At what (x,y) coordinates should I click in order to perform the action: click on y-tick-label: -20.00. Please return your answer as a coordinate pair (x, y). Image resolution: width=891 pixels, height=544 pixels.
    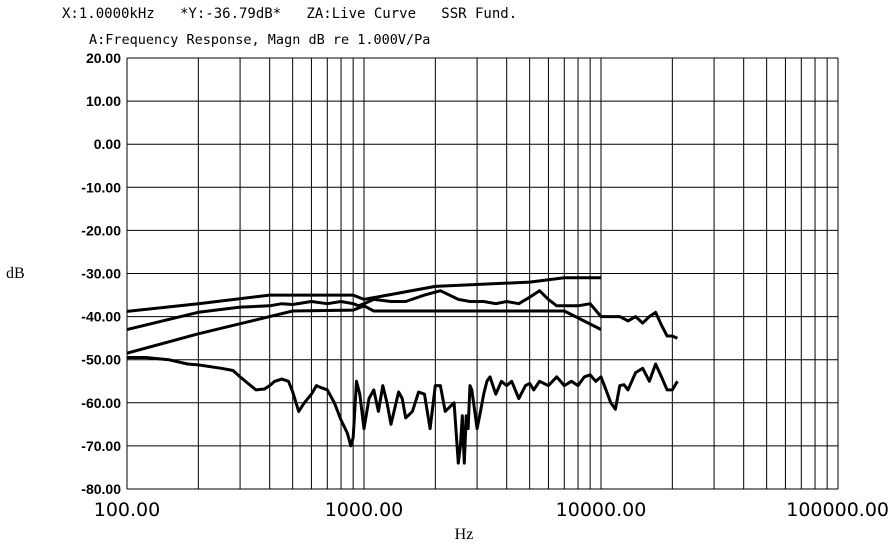
    Looking at the image, I should click on (101, 230).